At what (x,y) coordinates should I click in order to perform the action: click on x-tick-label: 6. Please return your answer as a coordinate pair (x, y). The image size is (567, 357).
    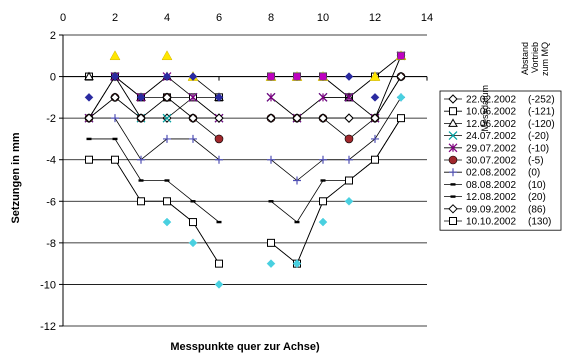
    Looking at the image, I should click on (219, 18).